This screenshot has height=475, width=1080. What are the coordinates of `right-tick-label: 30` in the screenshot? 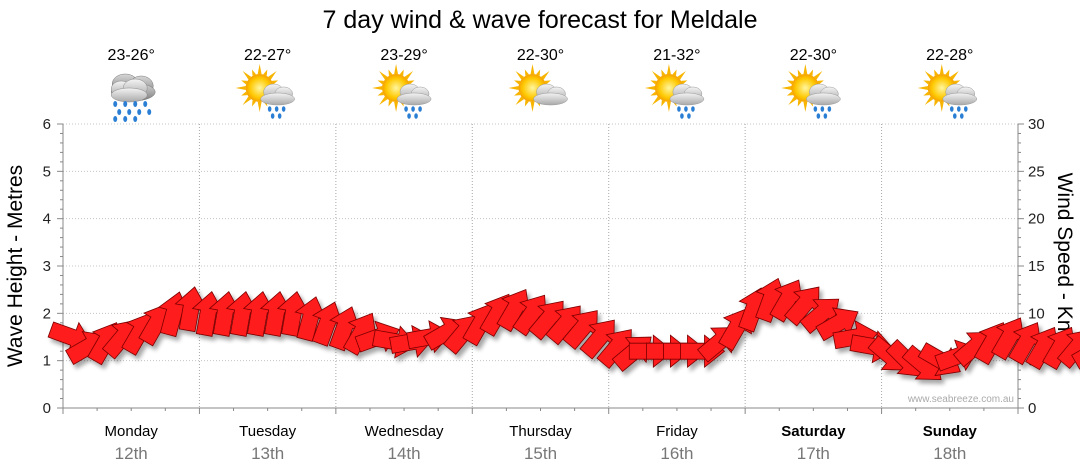 It's located at (1036, 124).